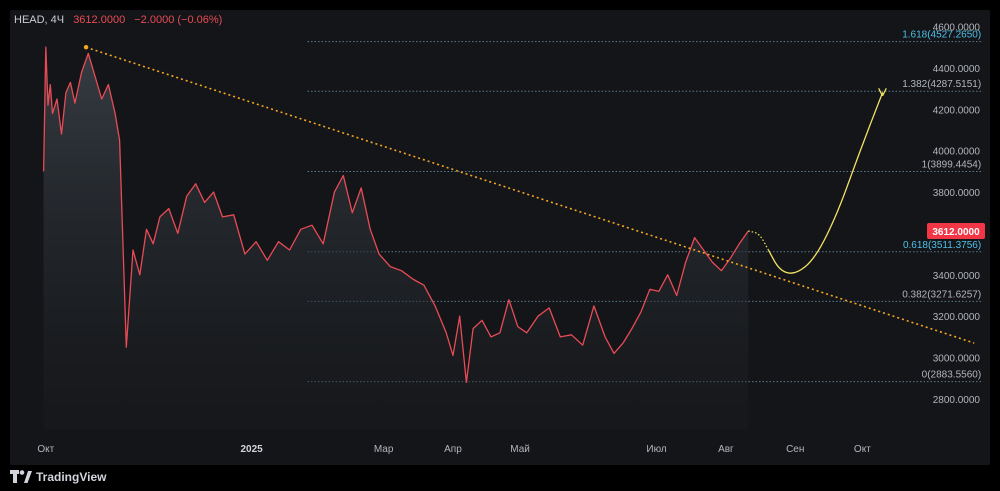 Image resolution: width=1000 pixels, height=491 pixels. What do you see at coordinates (21, 476) in the screenshot?
I see `tradingview-logo-icon` at bounding box center [21, 476].